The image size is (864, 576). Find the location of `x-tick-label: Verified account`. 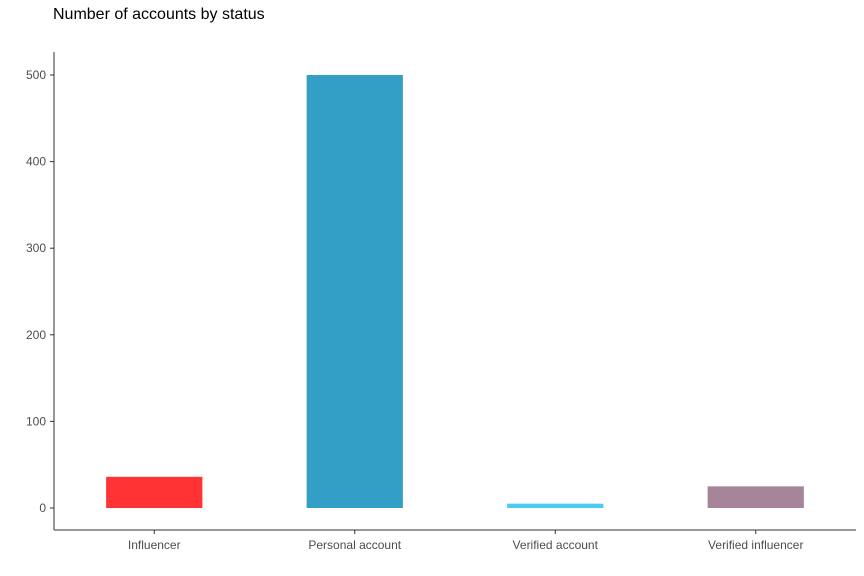

x-tick-label: Verified account is located at coordinates (556, 545).